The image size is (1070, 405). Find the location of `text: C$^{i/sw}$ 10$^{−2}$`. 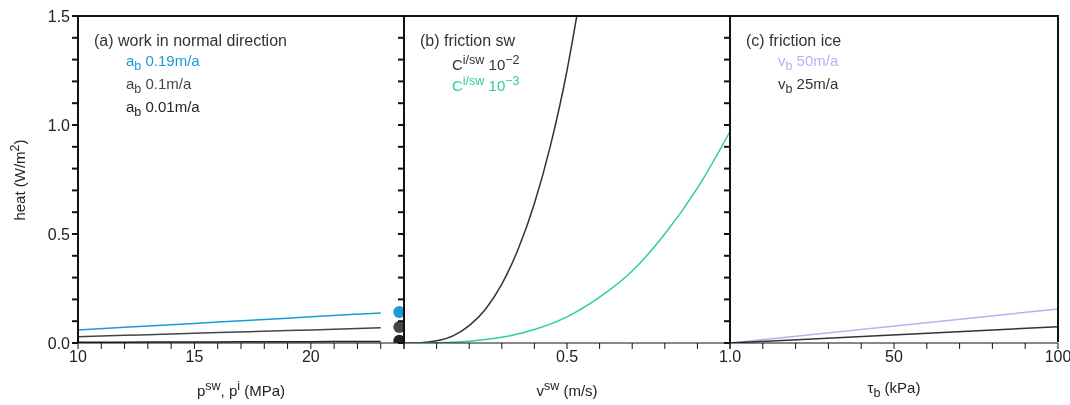

text: C$^{i/sw}$ 10$^{−2}$ is located at coordinates (486, 62).